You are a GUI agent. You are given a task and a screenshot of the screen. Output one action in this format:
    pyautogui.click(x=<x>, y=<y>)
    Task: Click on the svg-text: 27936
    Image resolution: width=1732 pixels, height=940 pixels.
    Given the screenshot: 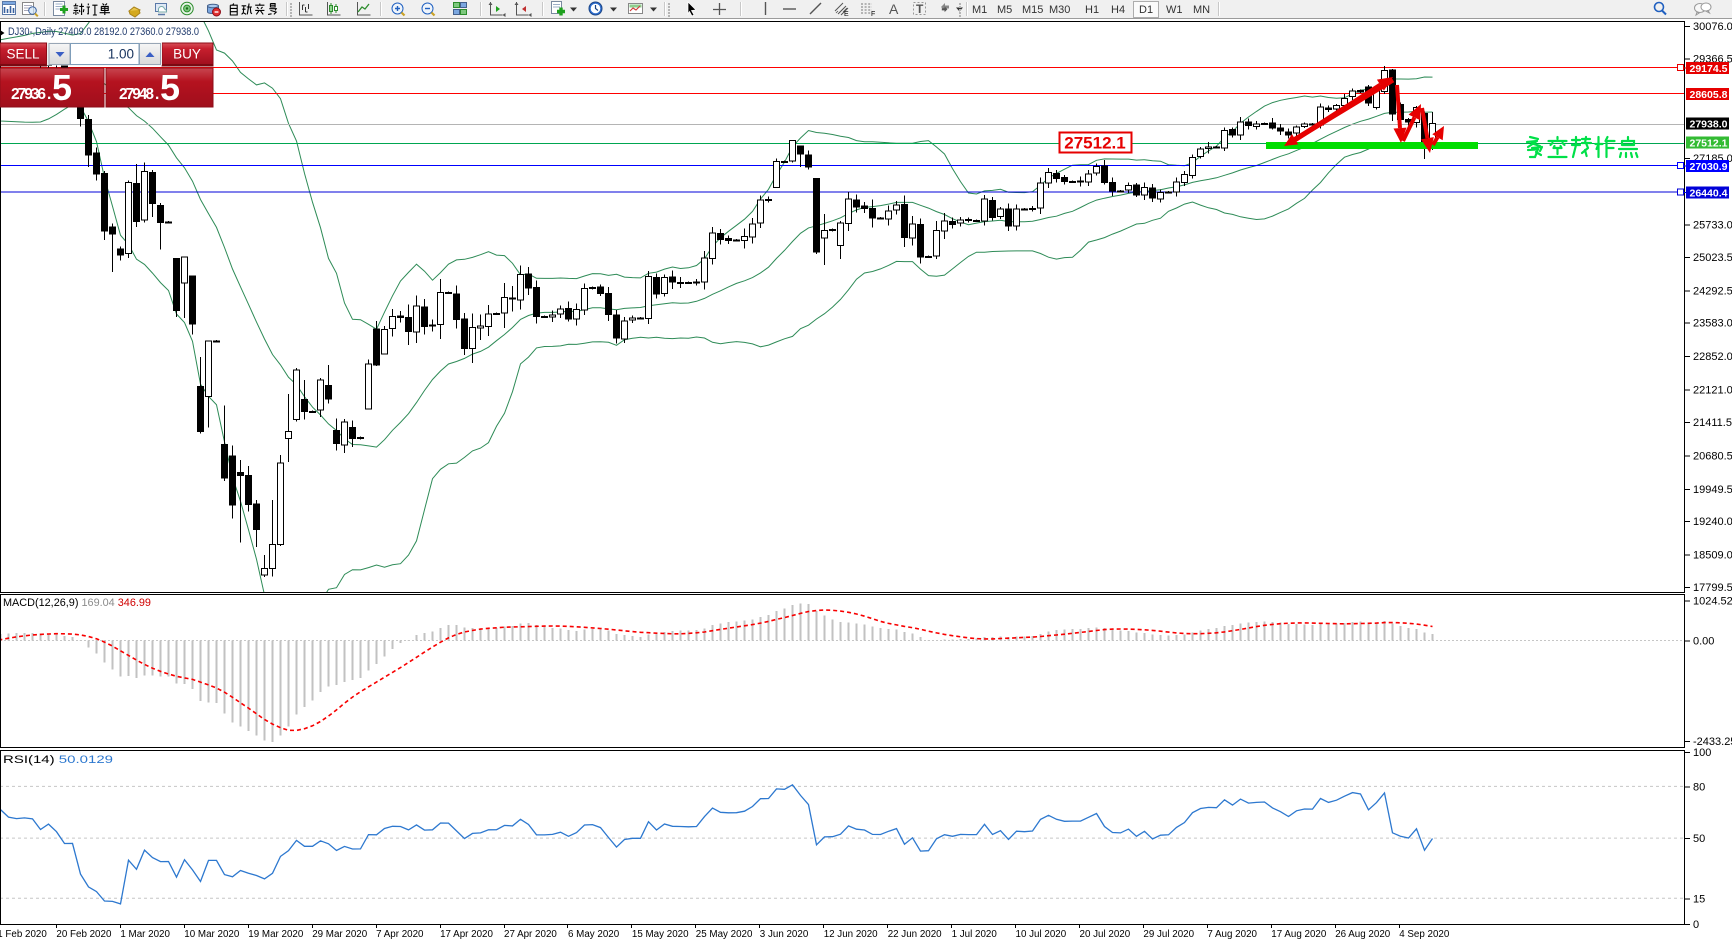 What is the action you would take?
    pyautogui.click(x=28, y=94)
    